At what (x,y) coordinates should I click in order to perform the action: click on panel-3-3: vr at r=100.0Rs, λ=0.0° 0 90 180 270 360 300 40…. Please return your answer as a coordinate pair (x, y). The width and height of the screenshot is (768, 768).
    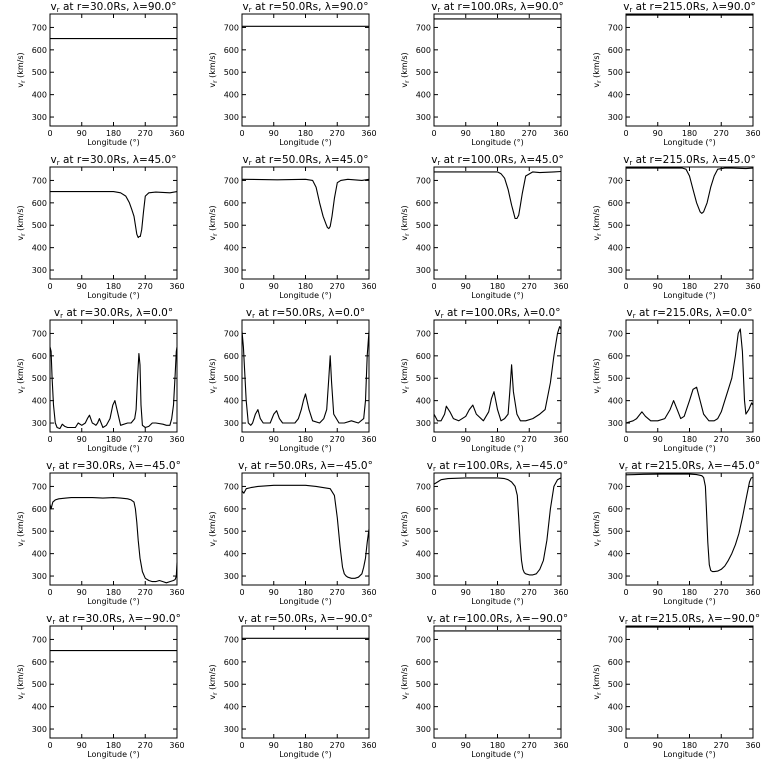
    Looking at the image, I should click on (484, 380).